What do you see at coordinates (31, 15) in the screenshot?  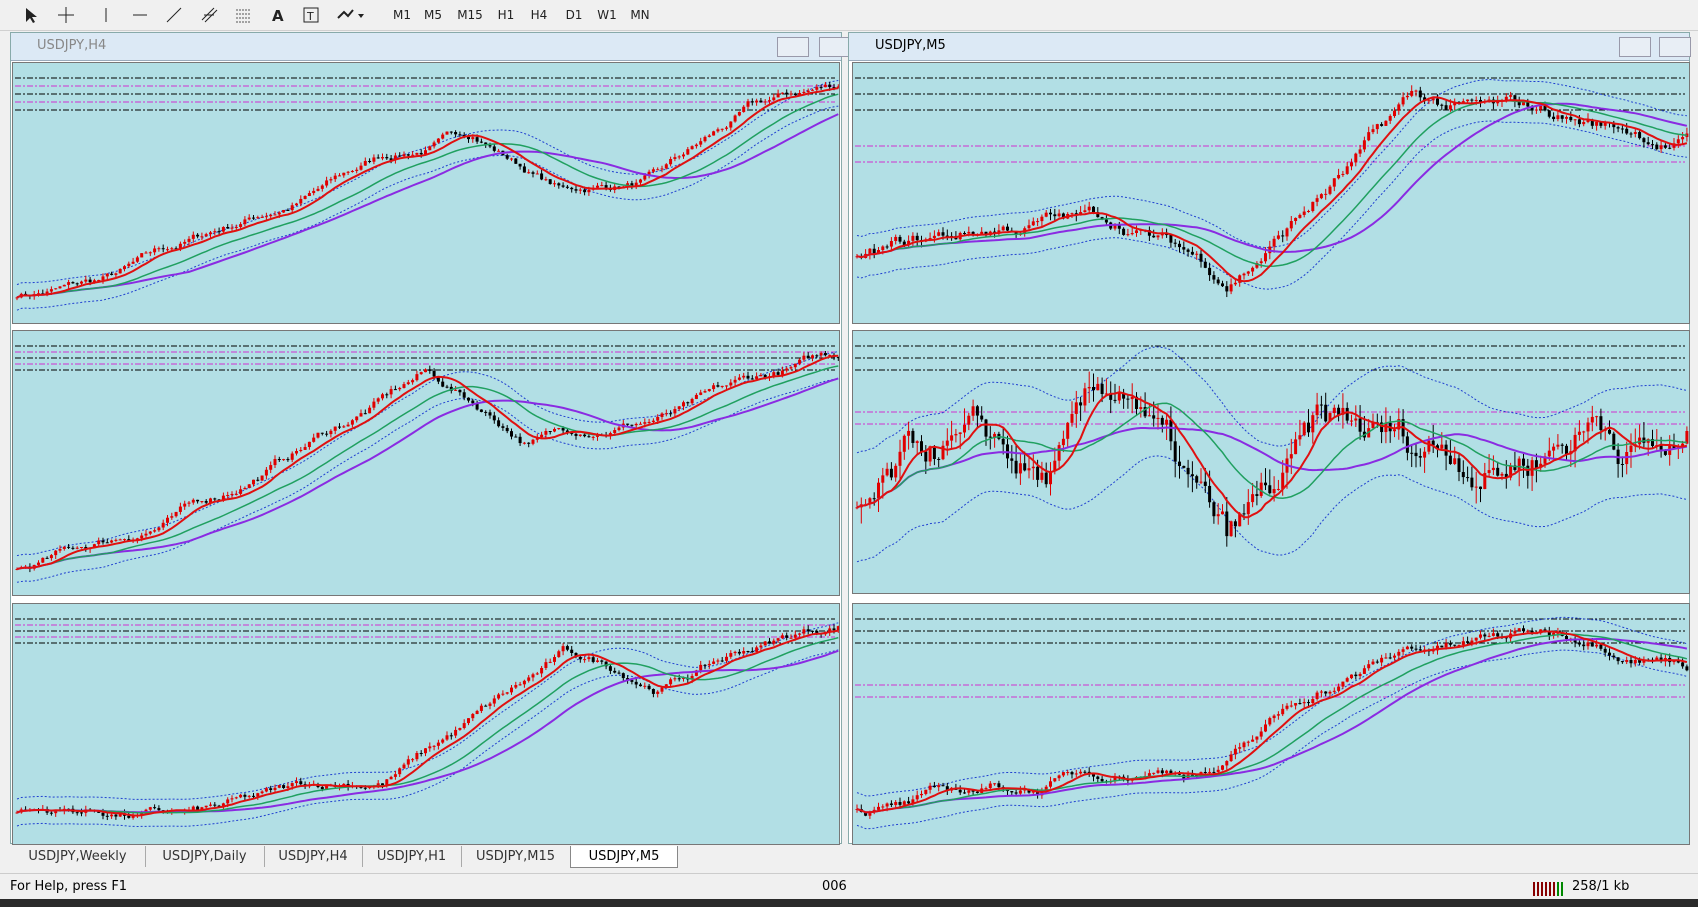 I see `arrow-tool` at bounding box center [31, 15].